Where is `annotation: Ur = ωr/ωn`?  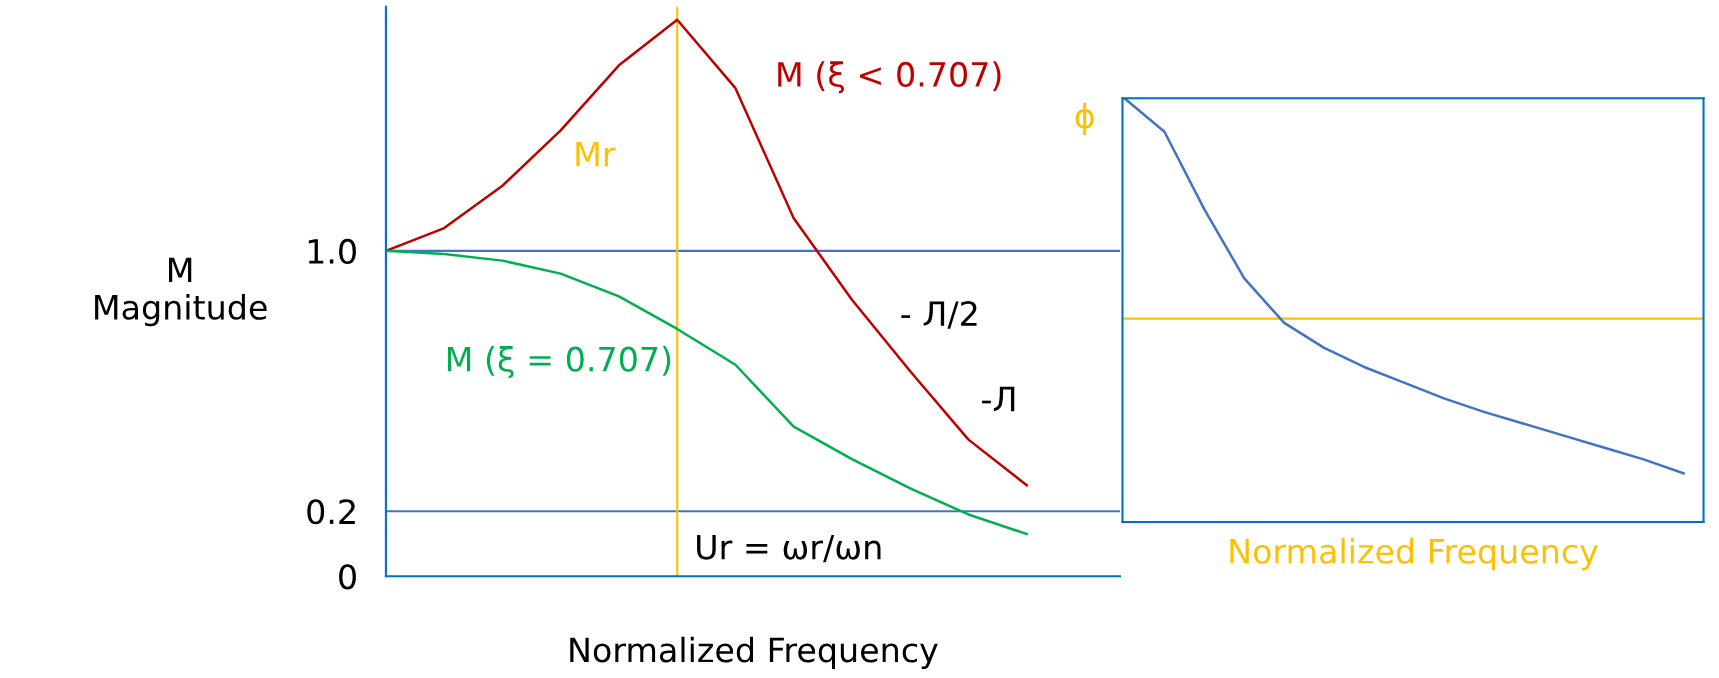 annotation: Ur = ωr/ωn is located at coordinates (789, 548).